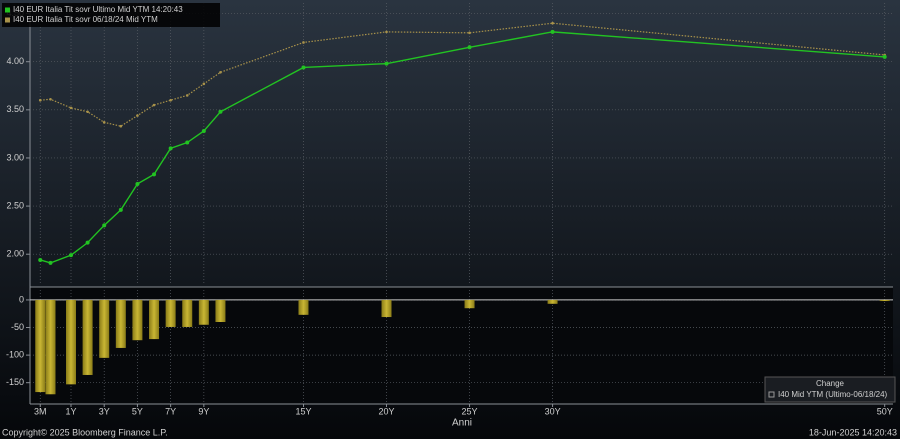 The width and height of the screenshot is (900, 439). What do you see at coordinates (470, 411) in the screenshot?
I see `x-tick-label: 25Y` at bounding box center [470, 411].